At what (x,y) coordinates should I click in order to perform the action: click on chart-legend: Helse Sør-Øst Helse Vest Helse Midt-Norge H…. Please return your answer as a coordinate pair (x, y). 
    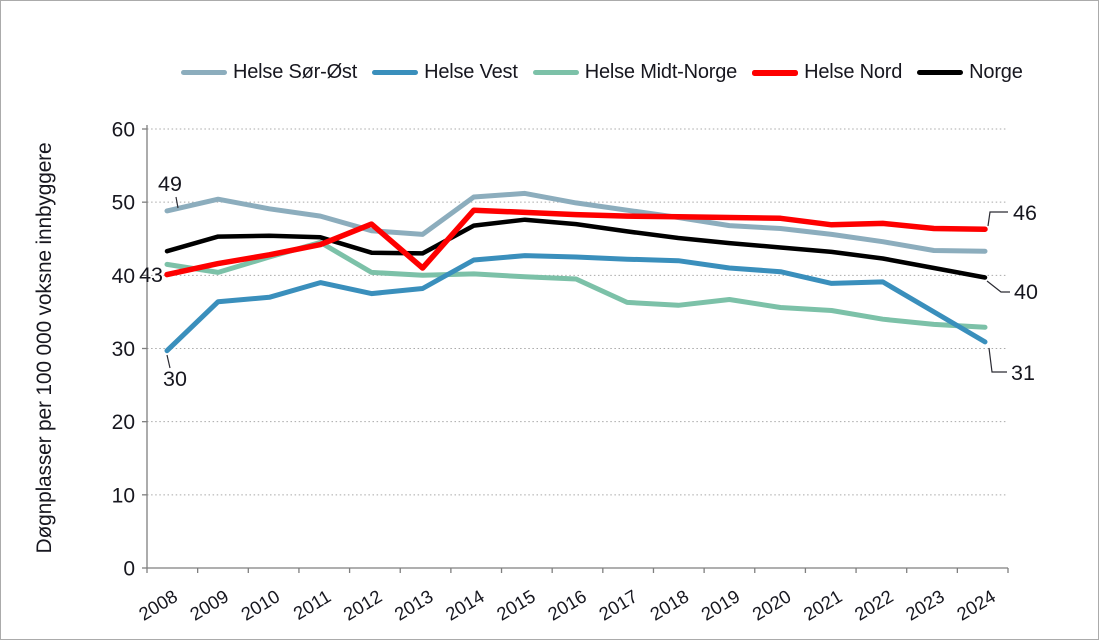
    Looking at the image, I should click on (602, 72).